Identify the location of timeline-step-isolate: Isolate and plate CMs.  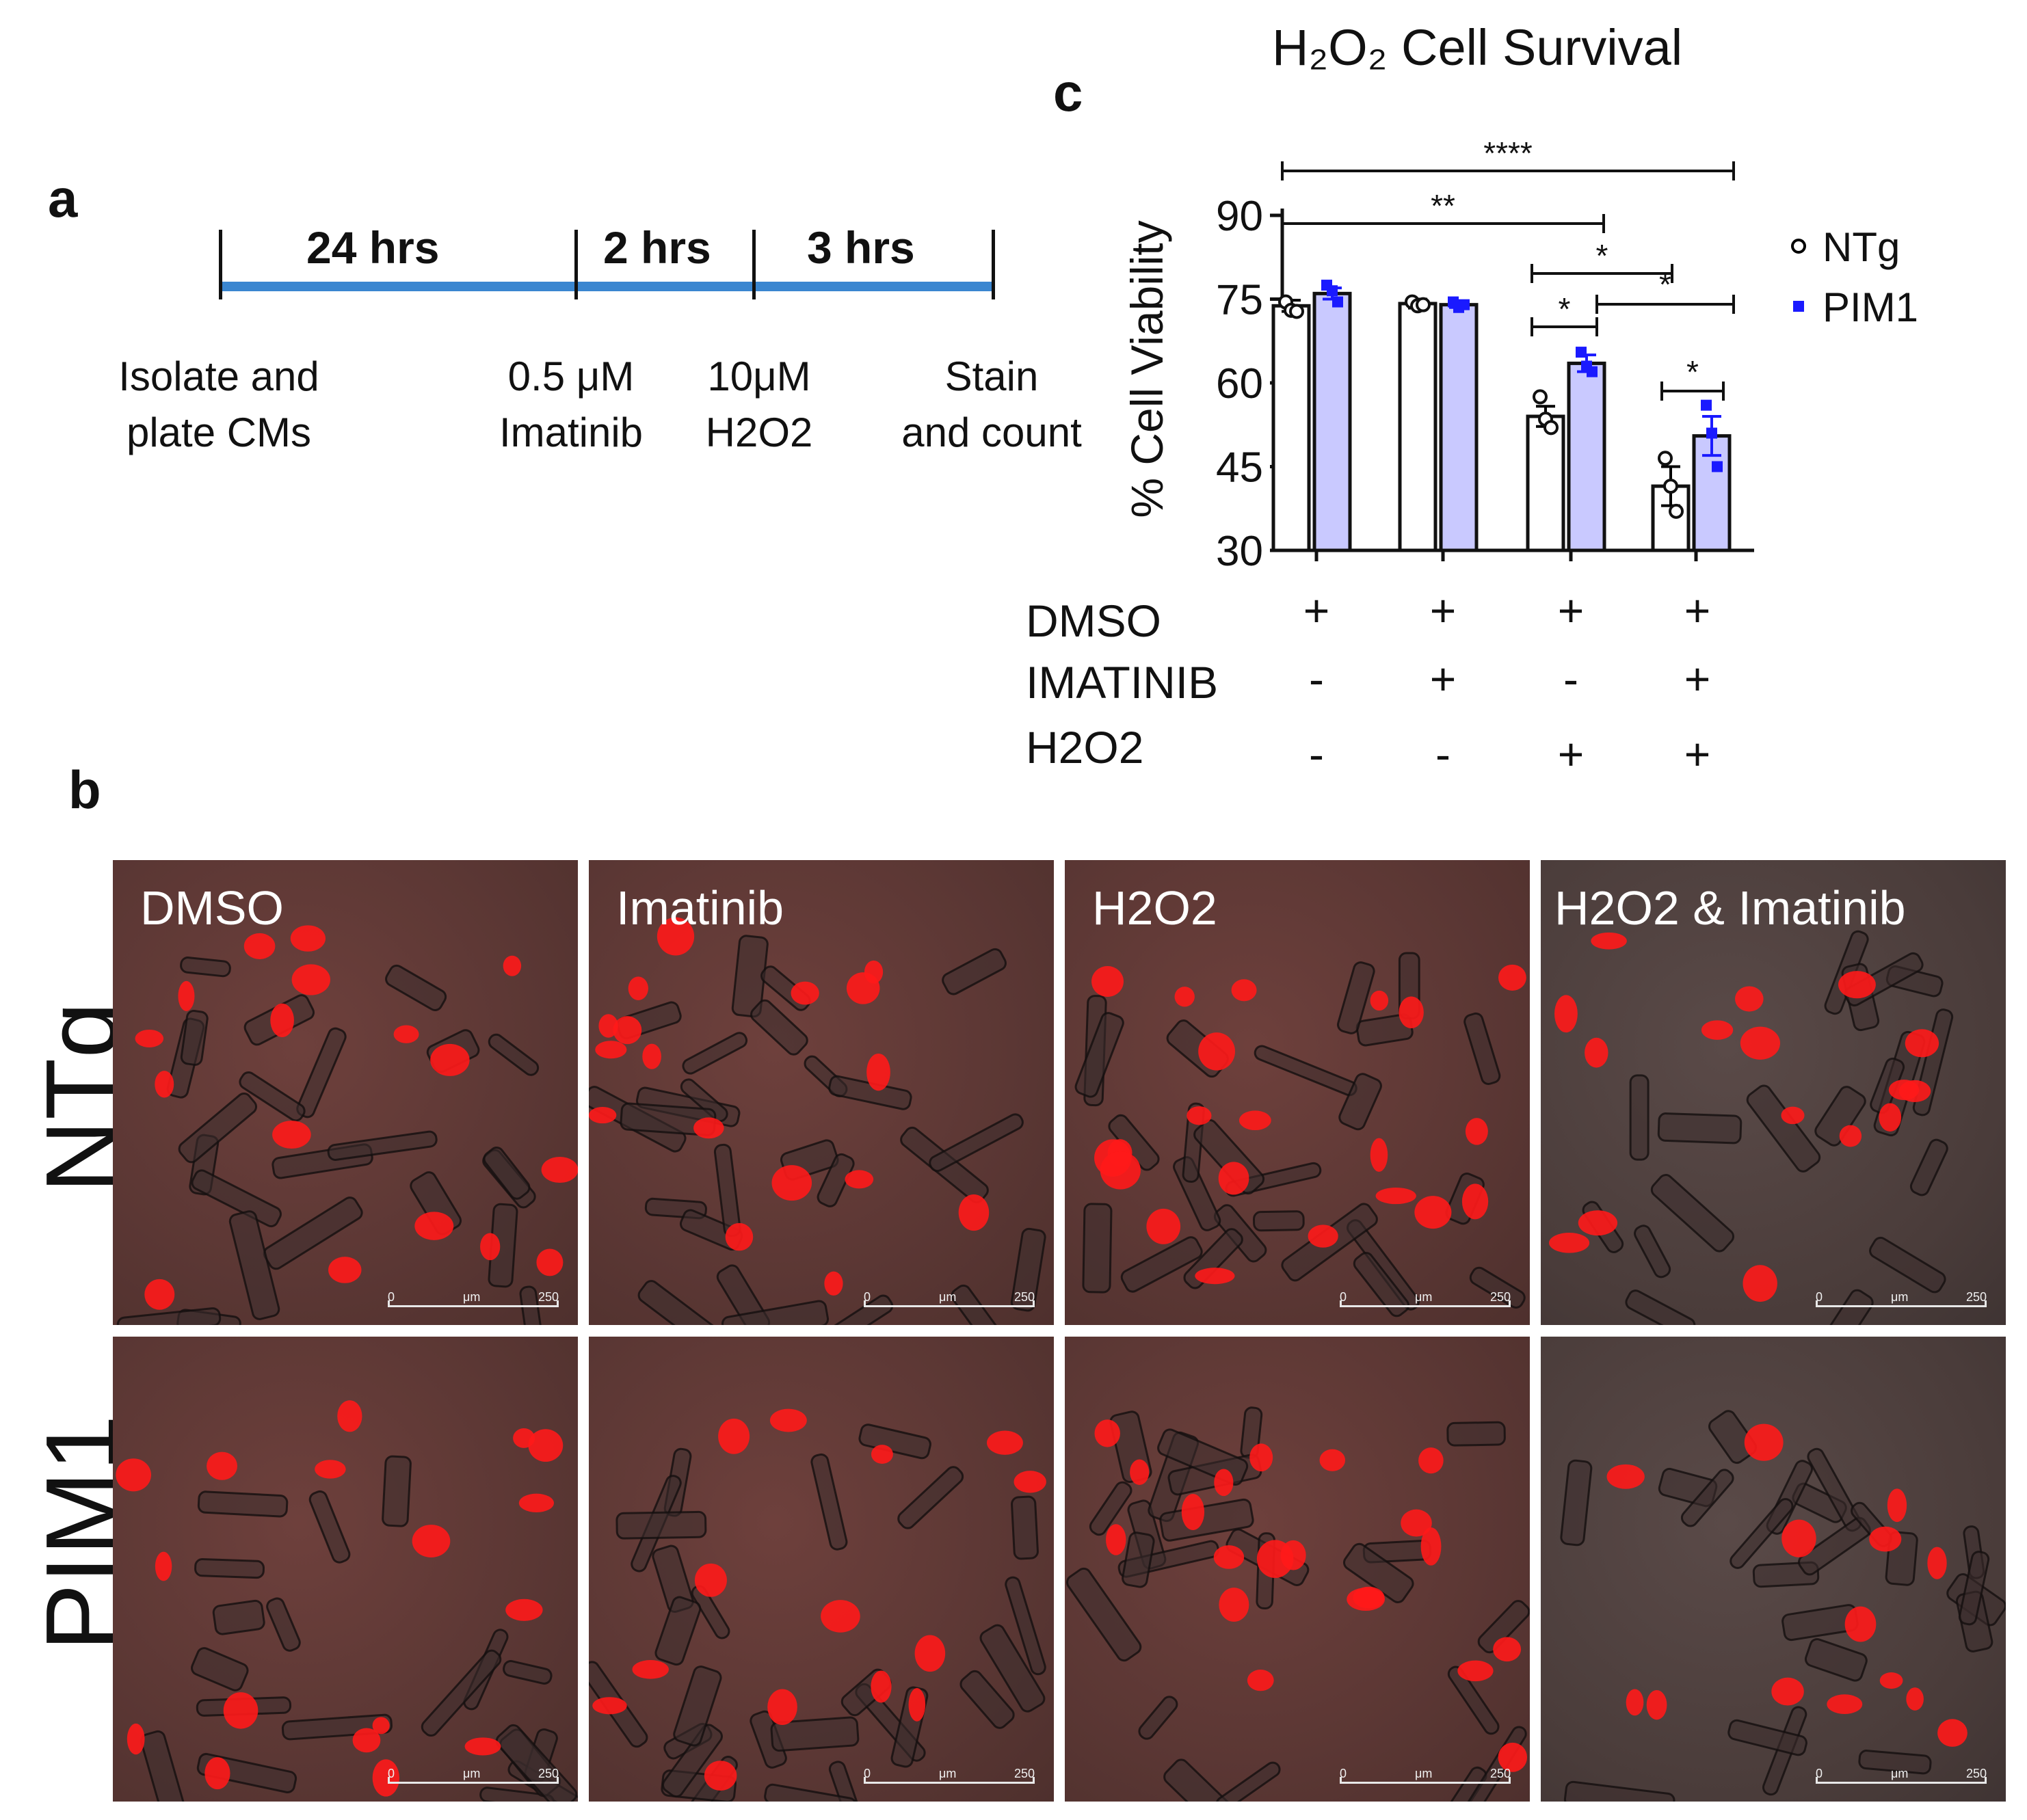
(218, 404).